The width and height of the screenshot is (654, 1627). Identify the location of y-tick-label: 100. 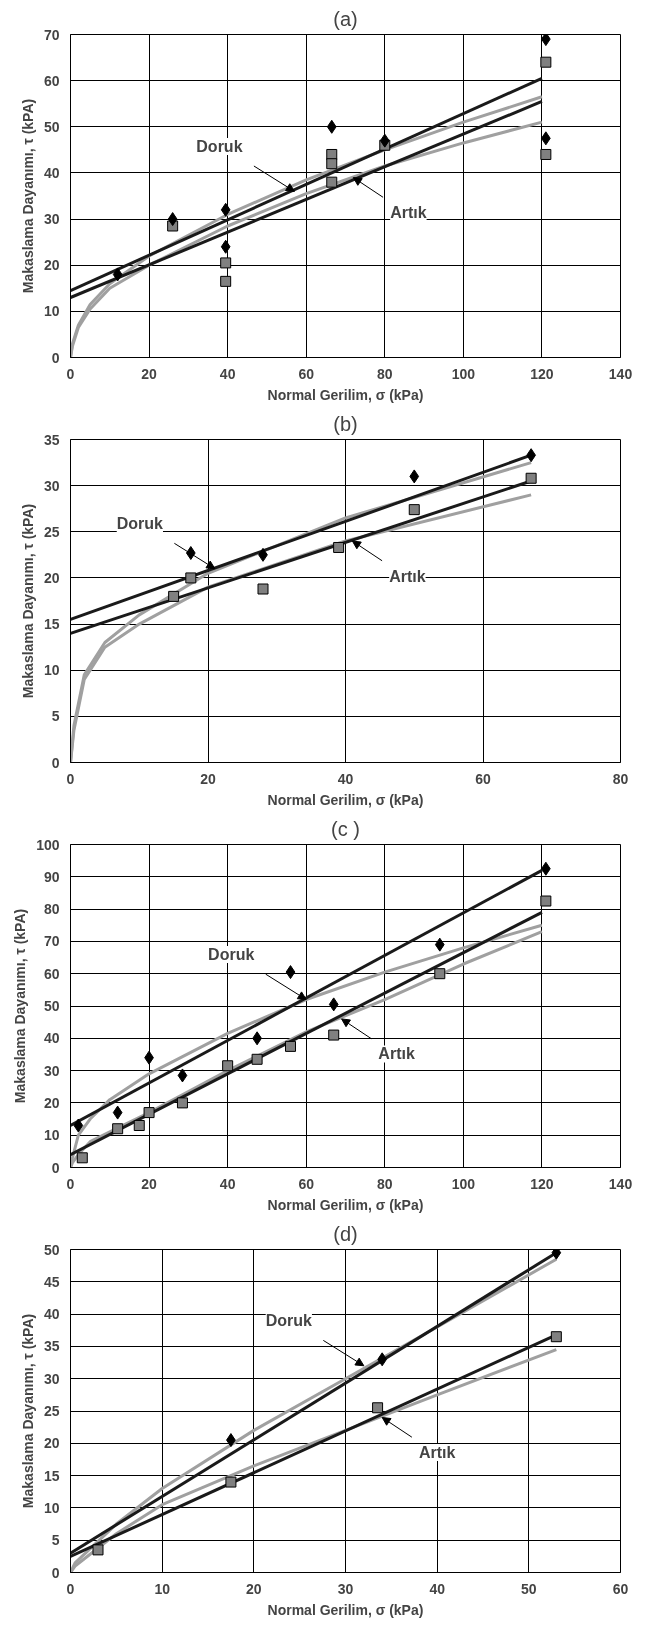
(48, 844).